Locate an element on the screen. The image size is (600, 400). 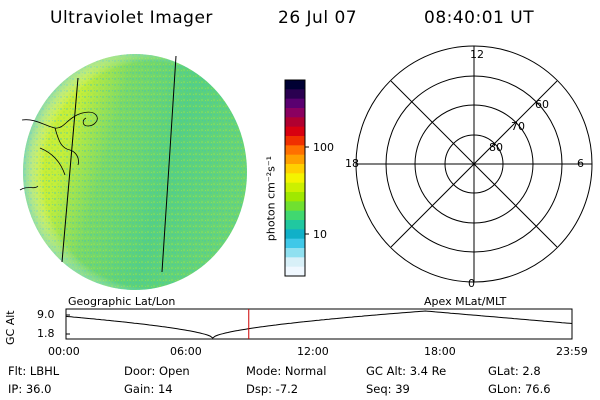
mlt-label-0: 0 is located at coordinates (471, 283).